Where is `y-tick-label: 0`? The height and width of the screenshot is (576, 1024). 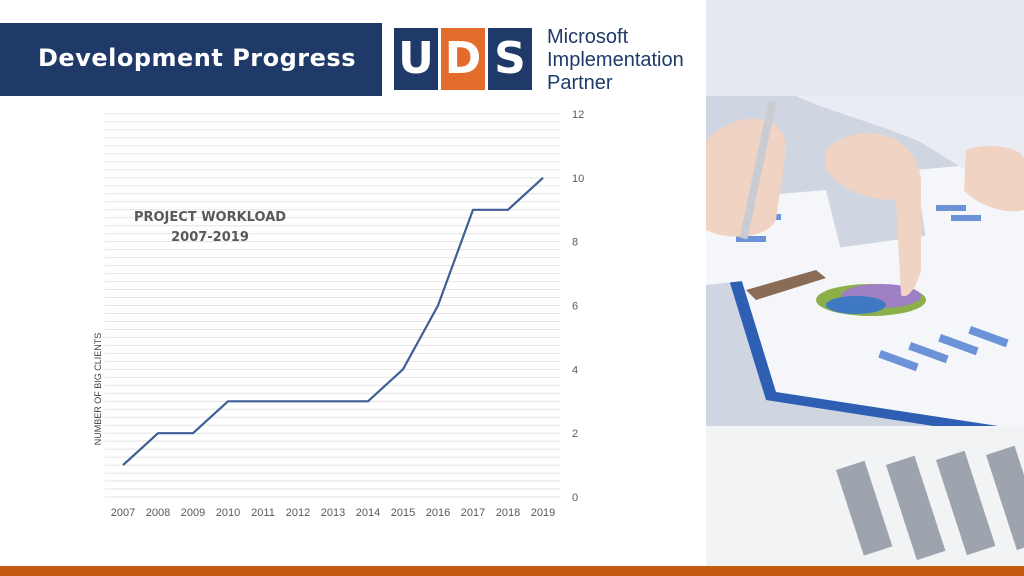
y-tick-label: 0 is located at coordinates (575, 498).